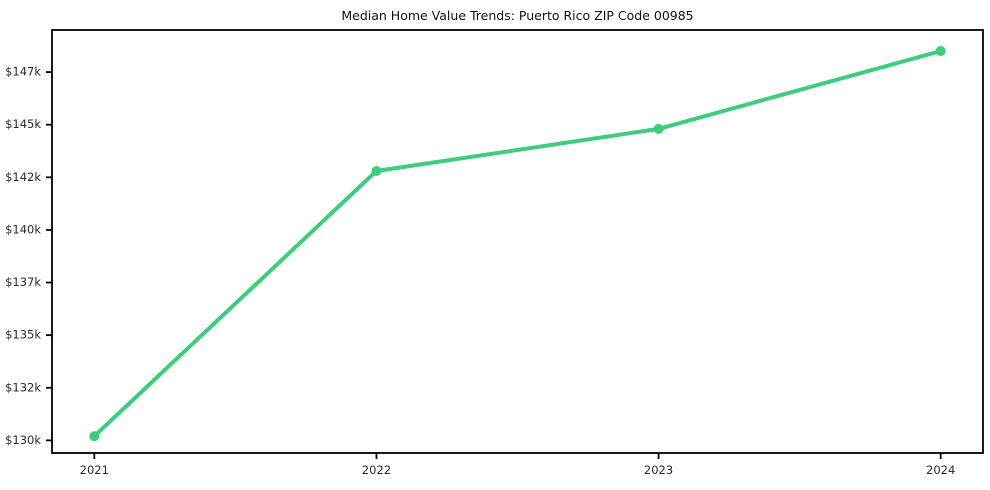  What do you see at coordinates (23, 440) in the screenshot?
I see `y-tick-label: $130k` at bounding box center [23, 440].